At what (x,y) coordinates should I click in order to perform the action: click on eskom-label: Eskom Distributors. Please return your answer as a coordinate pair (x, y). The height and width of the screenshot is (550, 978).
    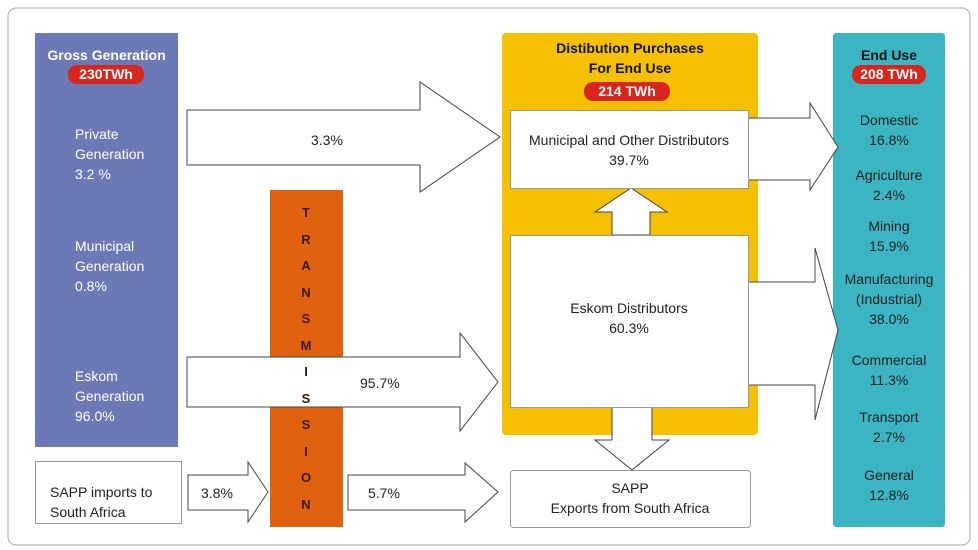
    Looking at the image, I should click on (629, 308).